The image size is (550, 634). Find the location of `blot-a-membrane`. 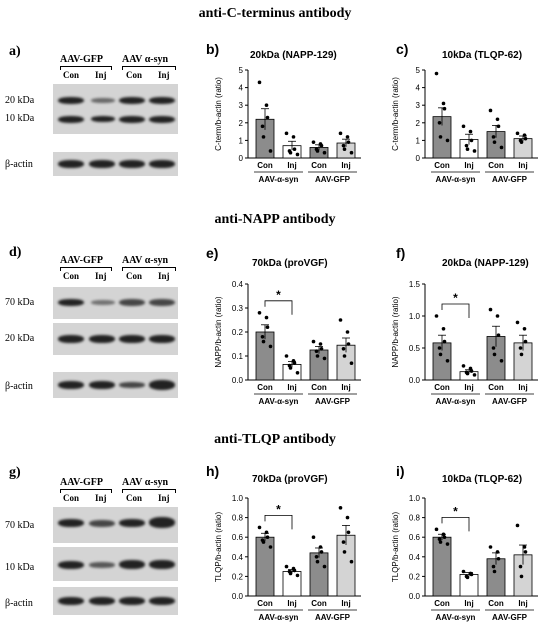

blot-a-membrane is located at coordinates (115, 109).